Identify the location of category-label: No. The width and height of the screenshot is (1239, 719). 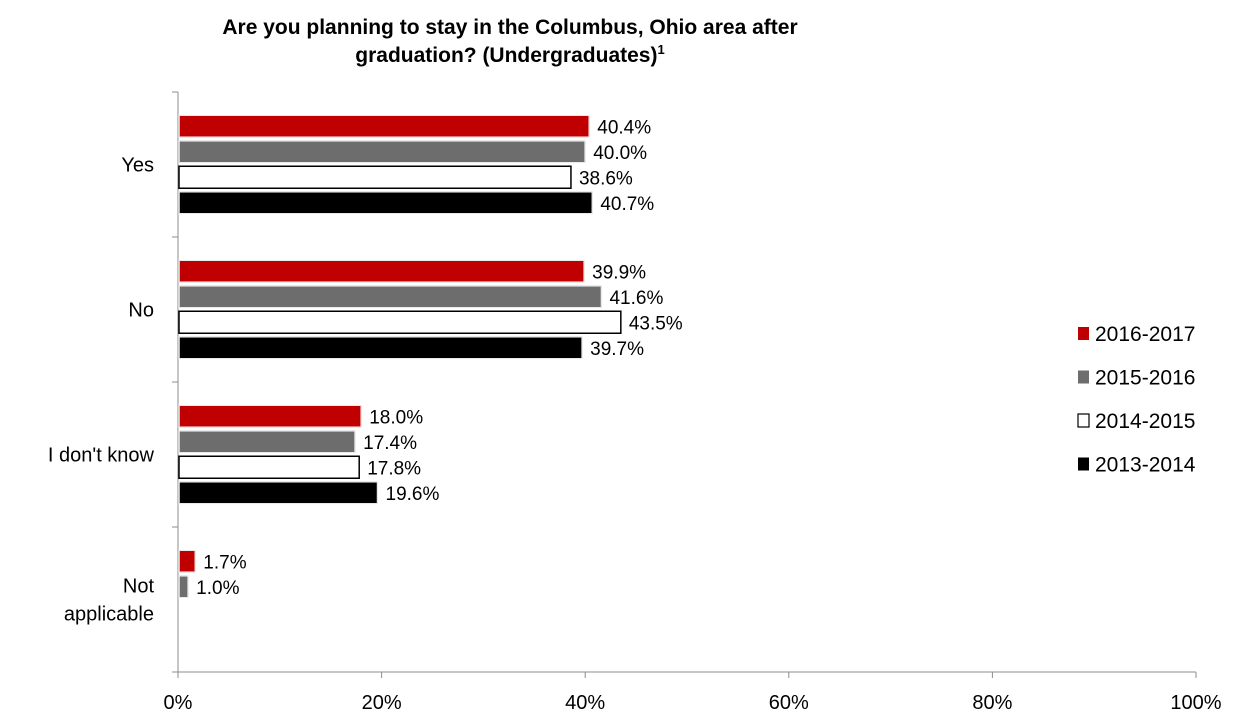
(141, 311).